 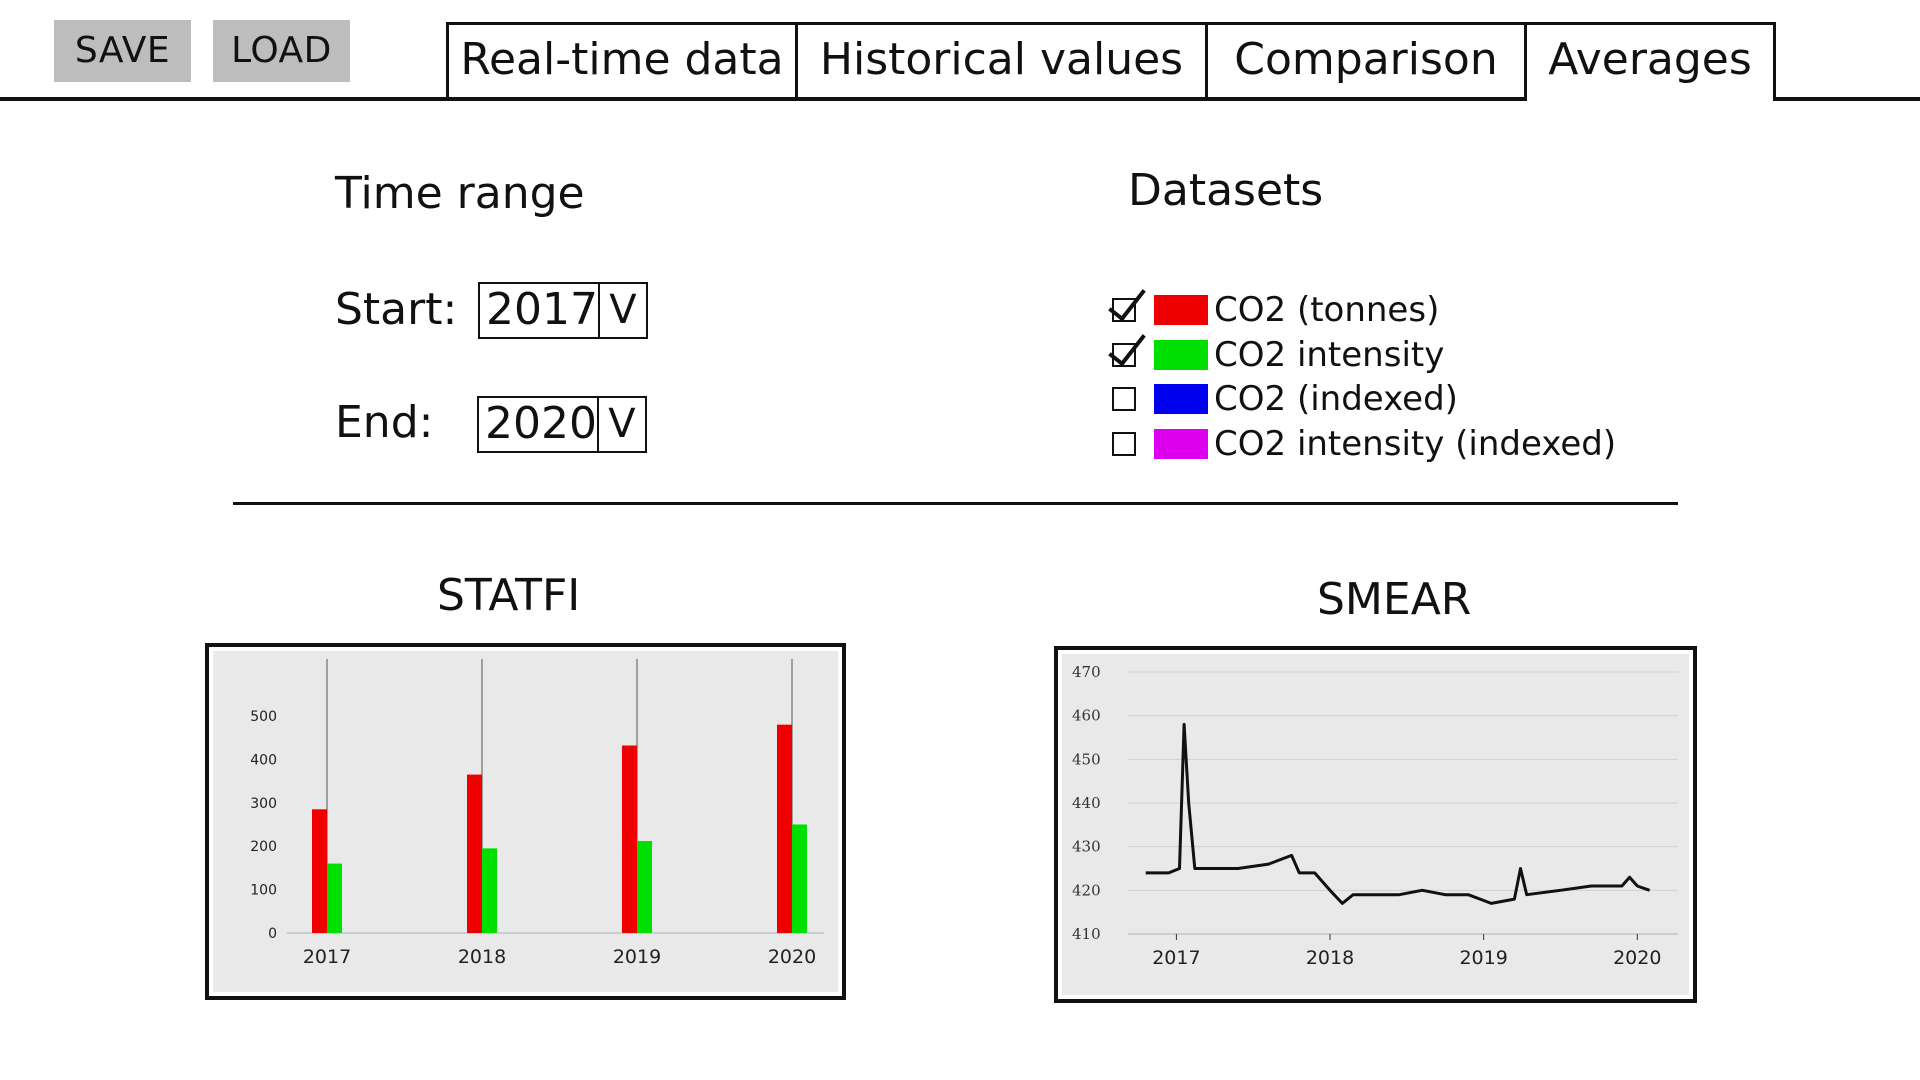 What do you see at coordinates (263, 804) in the screenshot?
I see `y-tick-label: 300` at bounding box center [263, 804].